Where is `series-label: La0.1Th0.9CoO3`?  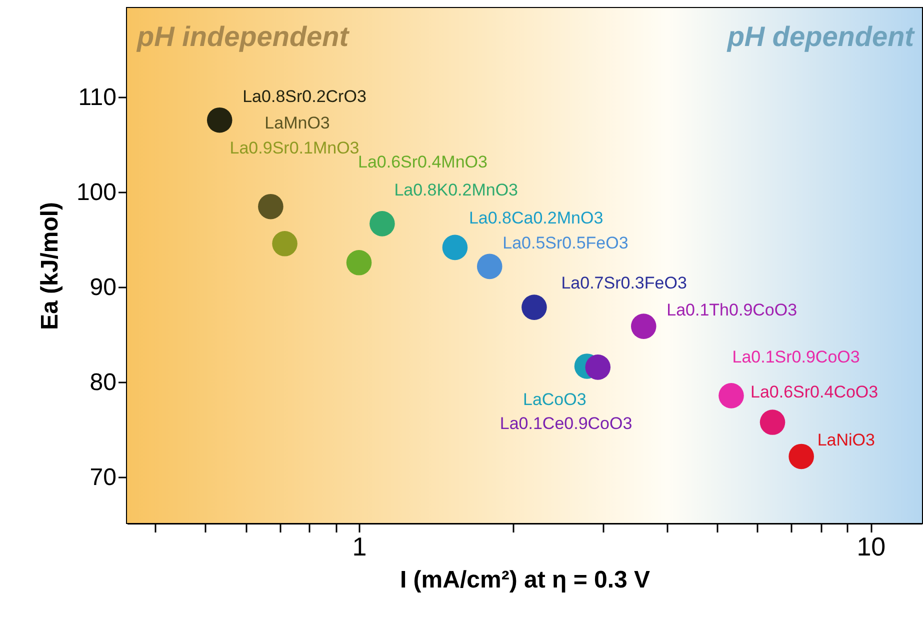 series-label: La0.1Th0.9CoO3 is located at coordinates (732, 310).